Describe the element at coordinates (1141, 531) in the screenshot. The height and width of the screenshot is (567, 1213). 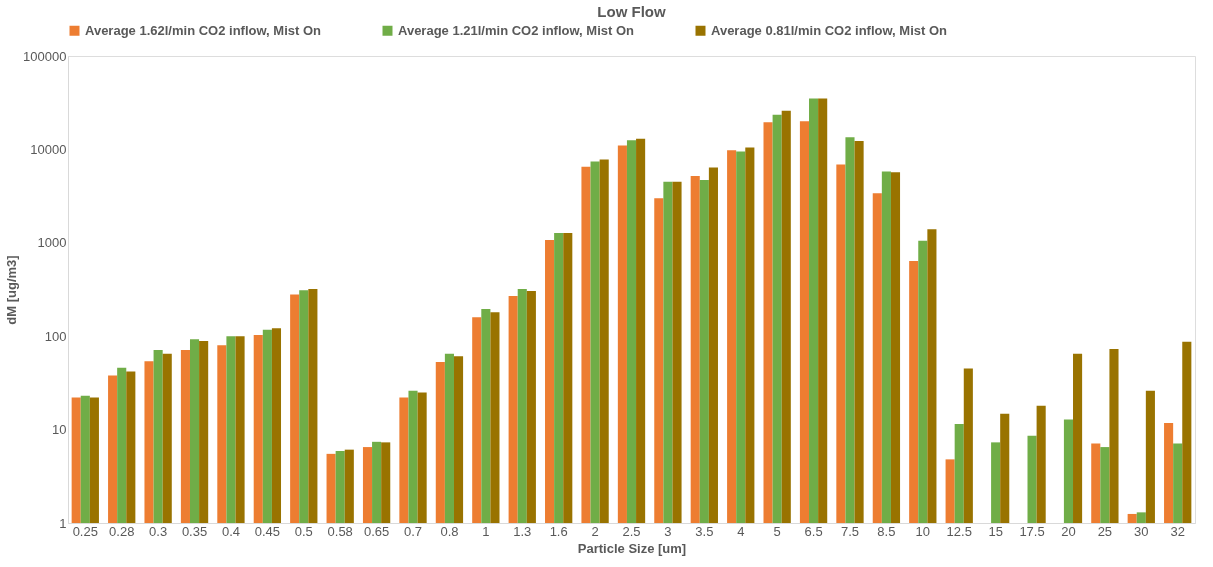
I see `x-tick-label: 30` at that location.